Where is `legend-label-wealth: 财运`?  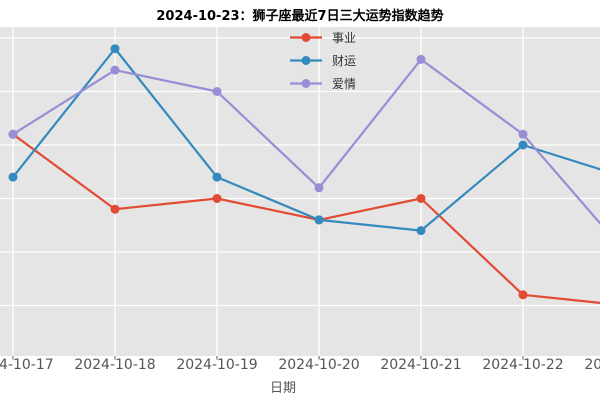
legend-label-wealth: 财运 is located at coordinates (344, 61).